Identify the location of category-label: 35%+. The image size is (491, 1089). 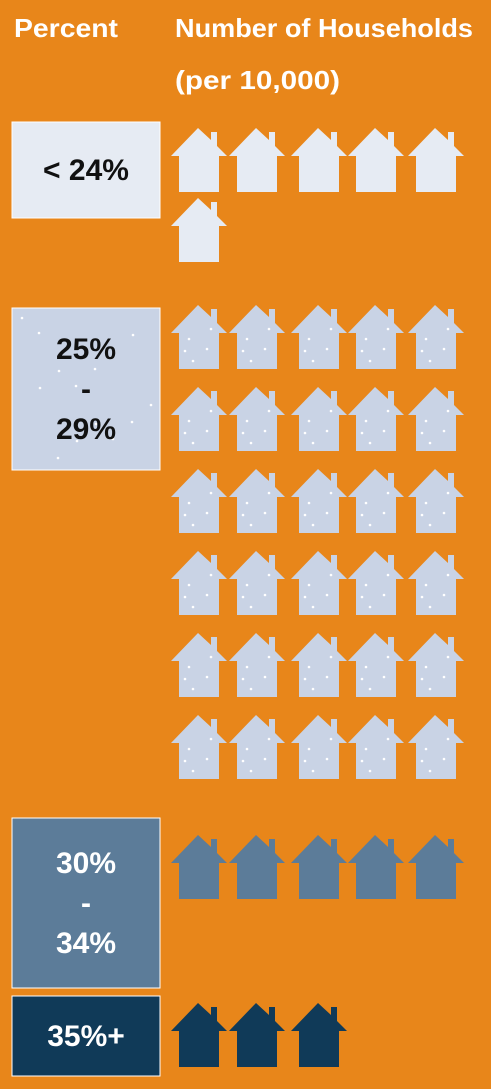
(86, 1036).